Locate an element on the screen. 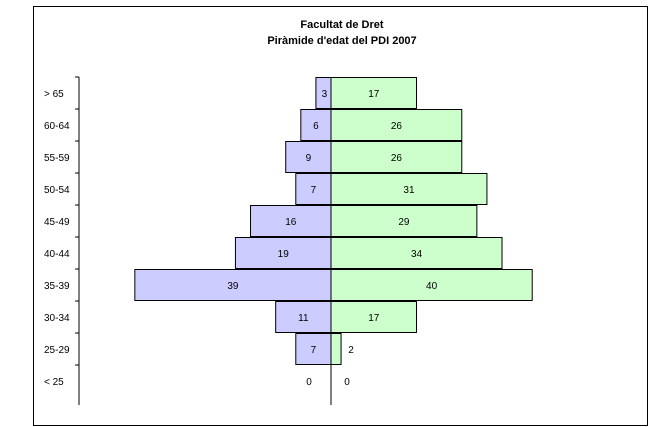  category-label-55-59: 55-59 is located at coordinates (57, 158).